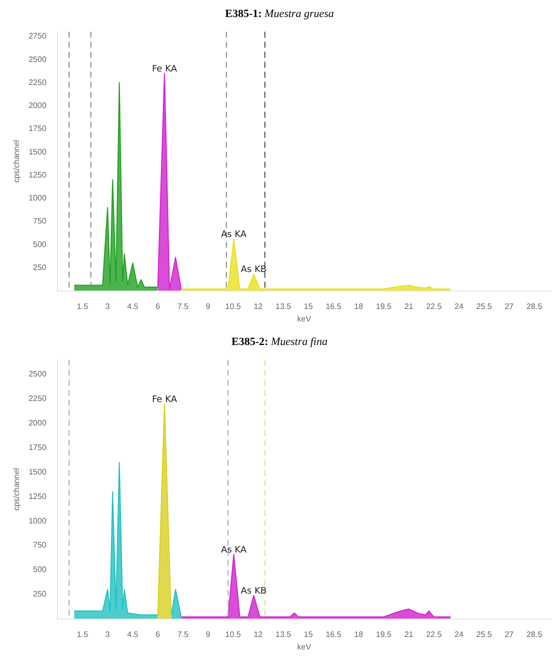 The width and height of the screenshot is (559, 671). Describe the element at coordinates (279, 14) in the screenshot. I see `chart-title: E385-1: Muestra gruesa` at that location.